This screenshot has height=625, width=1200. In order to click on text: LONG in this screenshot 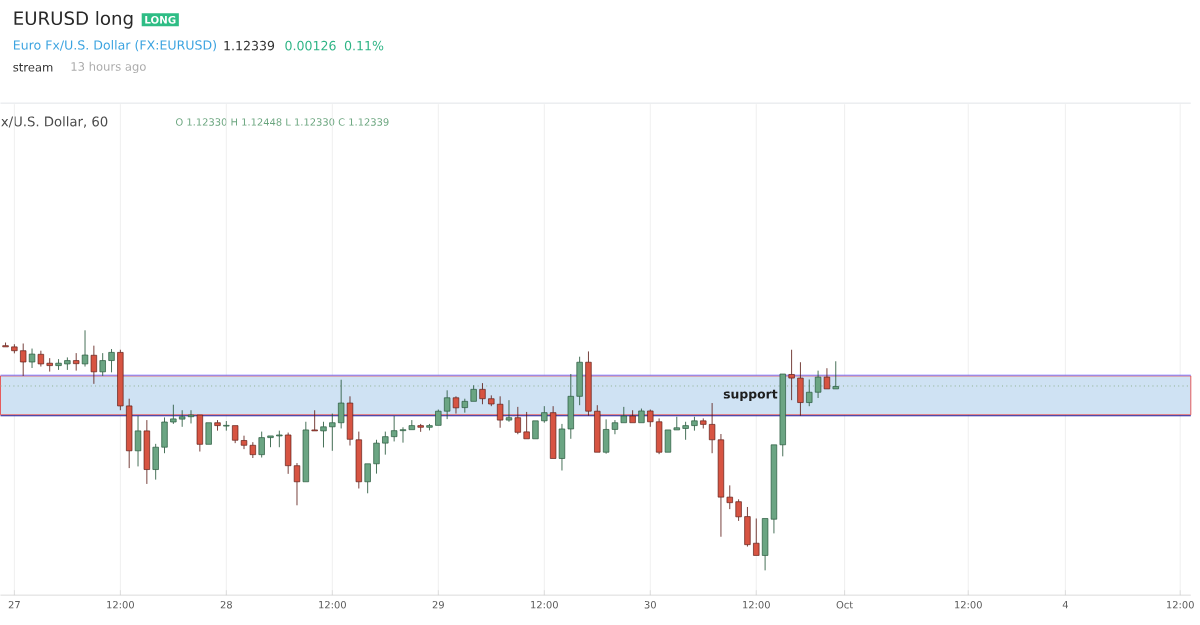, I will do `click(160, 20)`.